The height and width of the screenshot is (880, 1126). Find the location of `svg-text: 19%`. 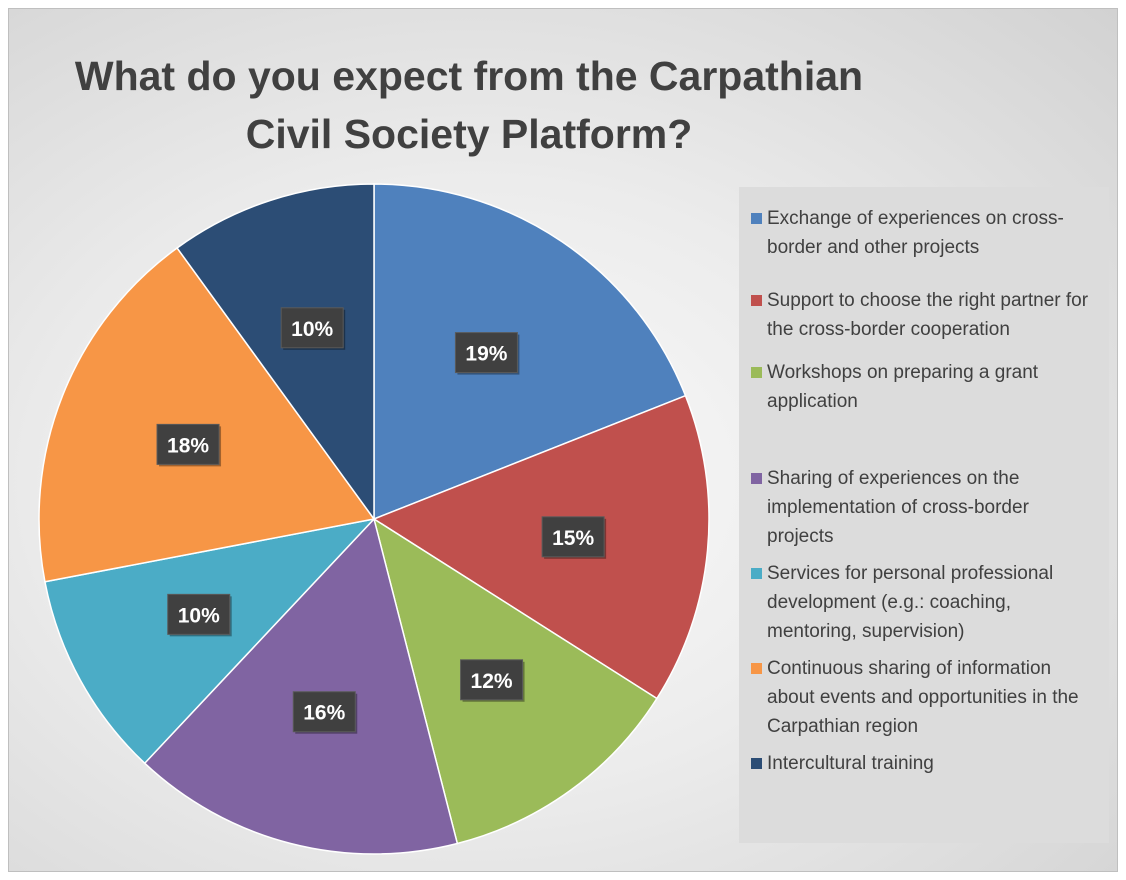

svg-text: 19% is located at coordinates (486, 354).